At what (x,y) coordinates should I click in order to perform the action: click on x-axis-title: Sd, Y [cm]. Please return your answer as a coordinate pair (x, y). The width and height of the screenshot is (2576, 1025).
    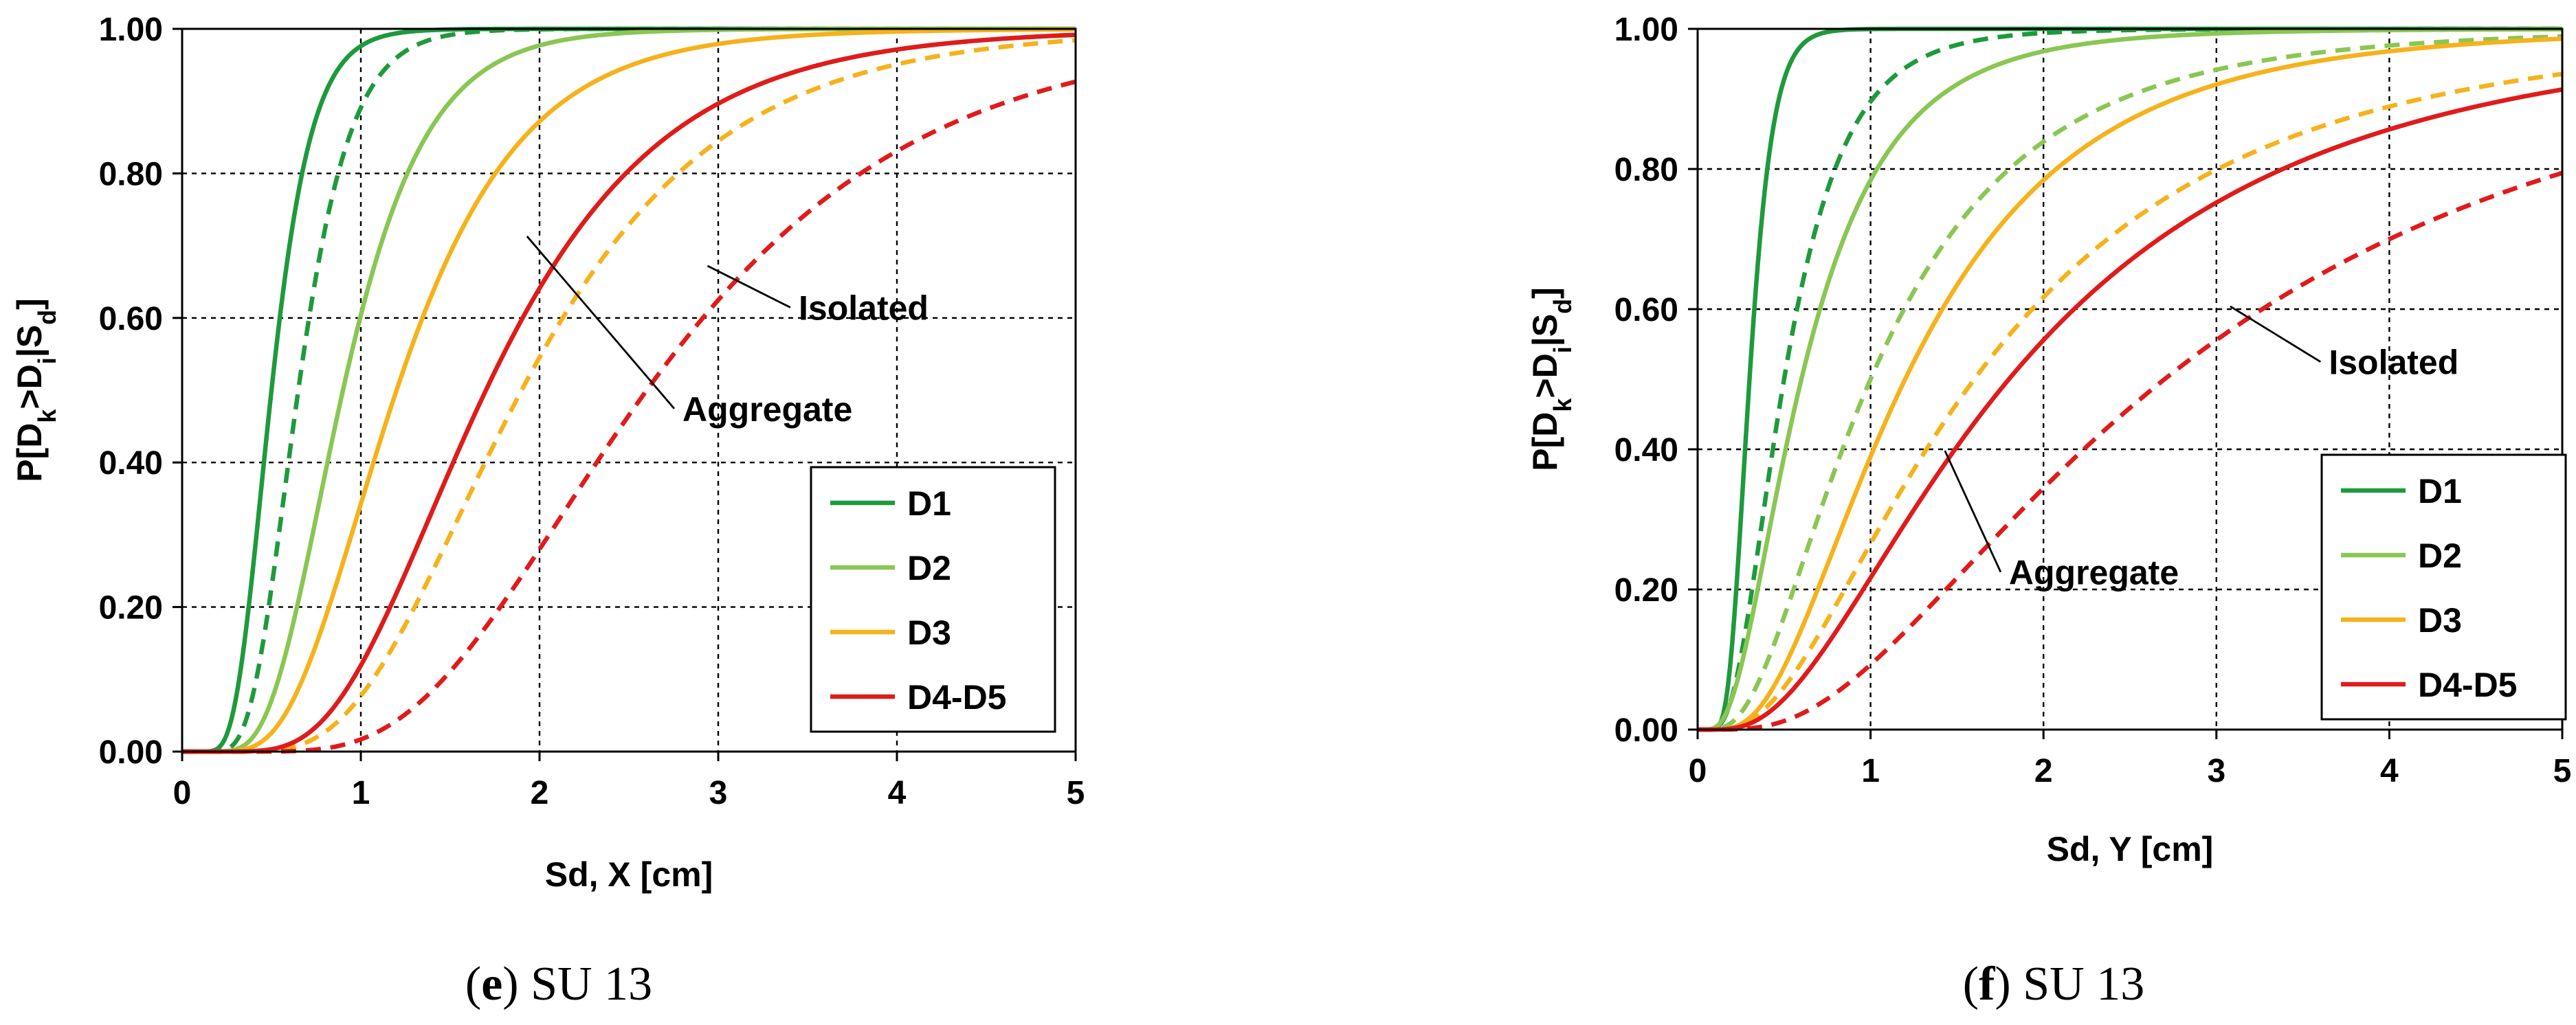
    Looking at the image, I should click on (2130, 849).